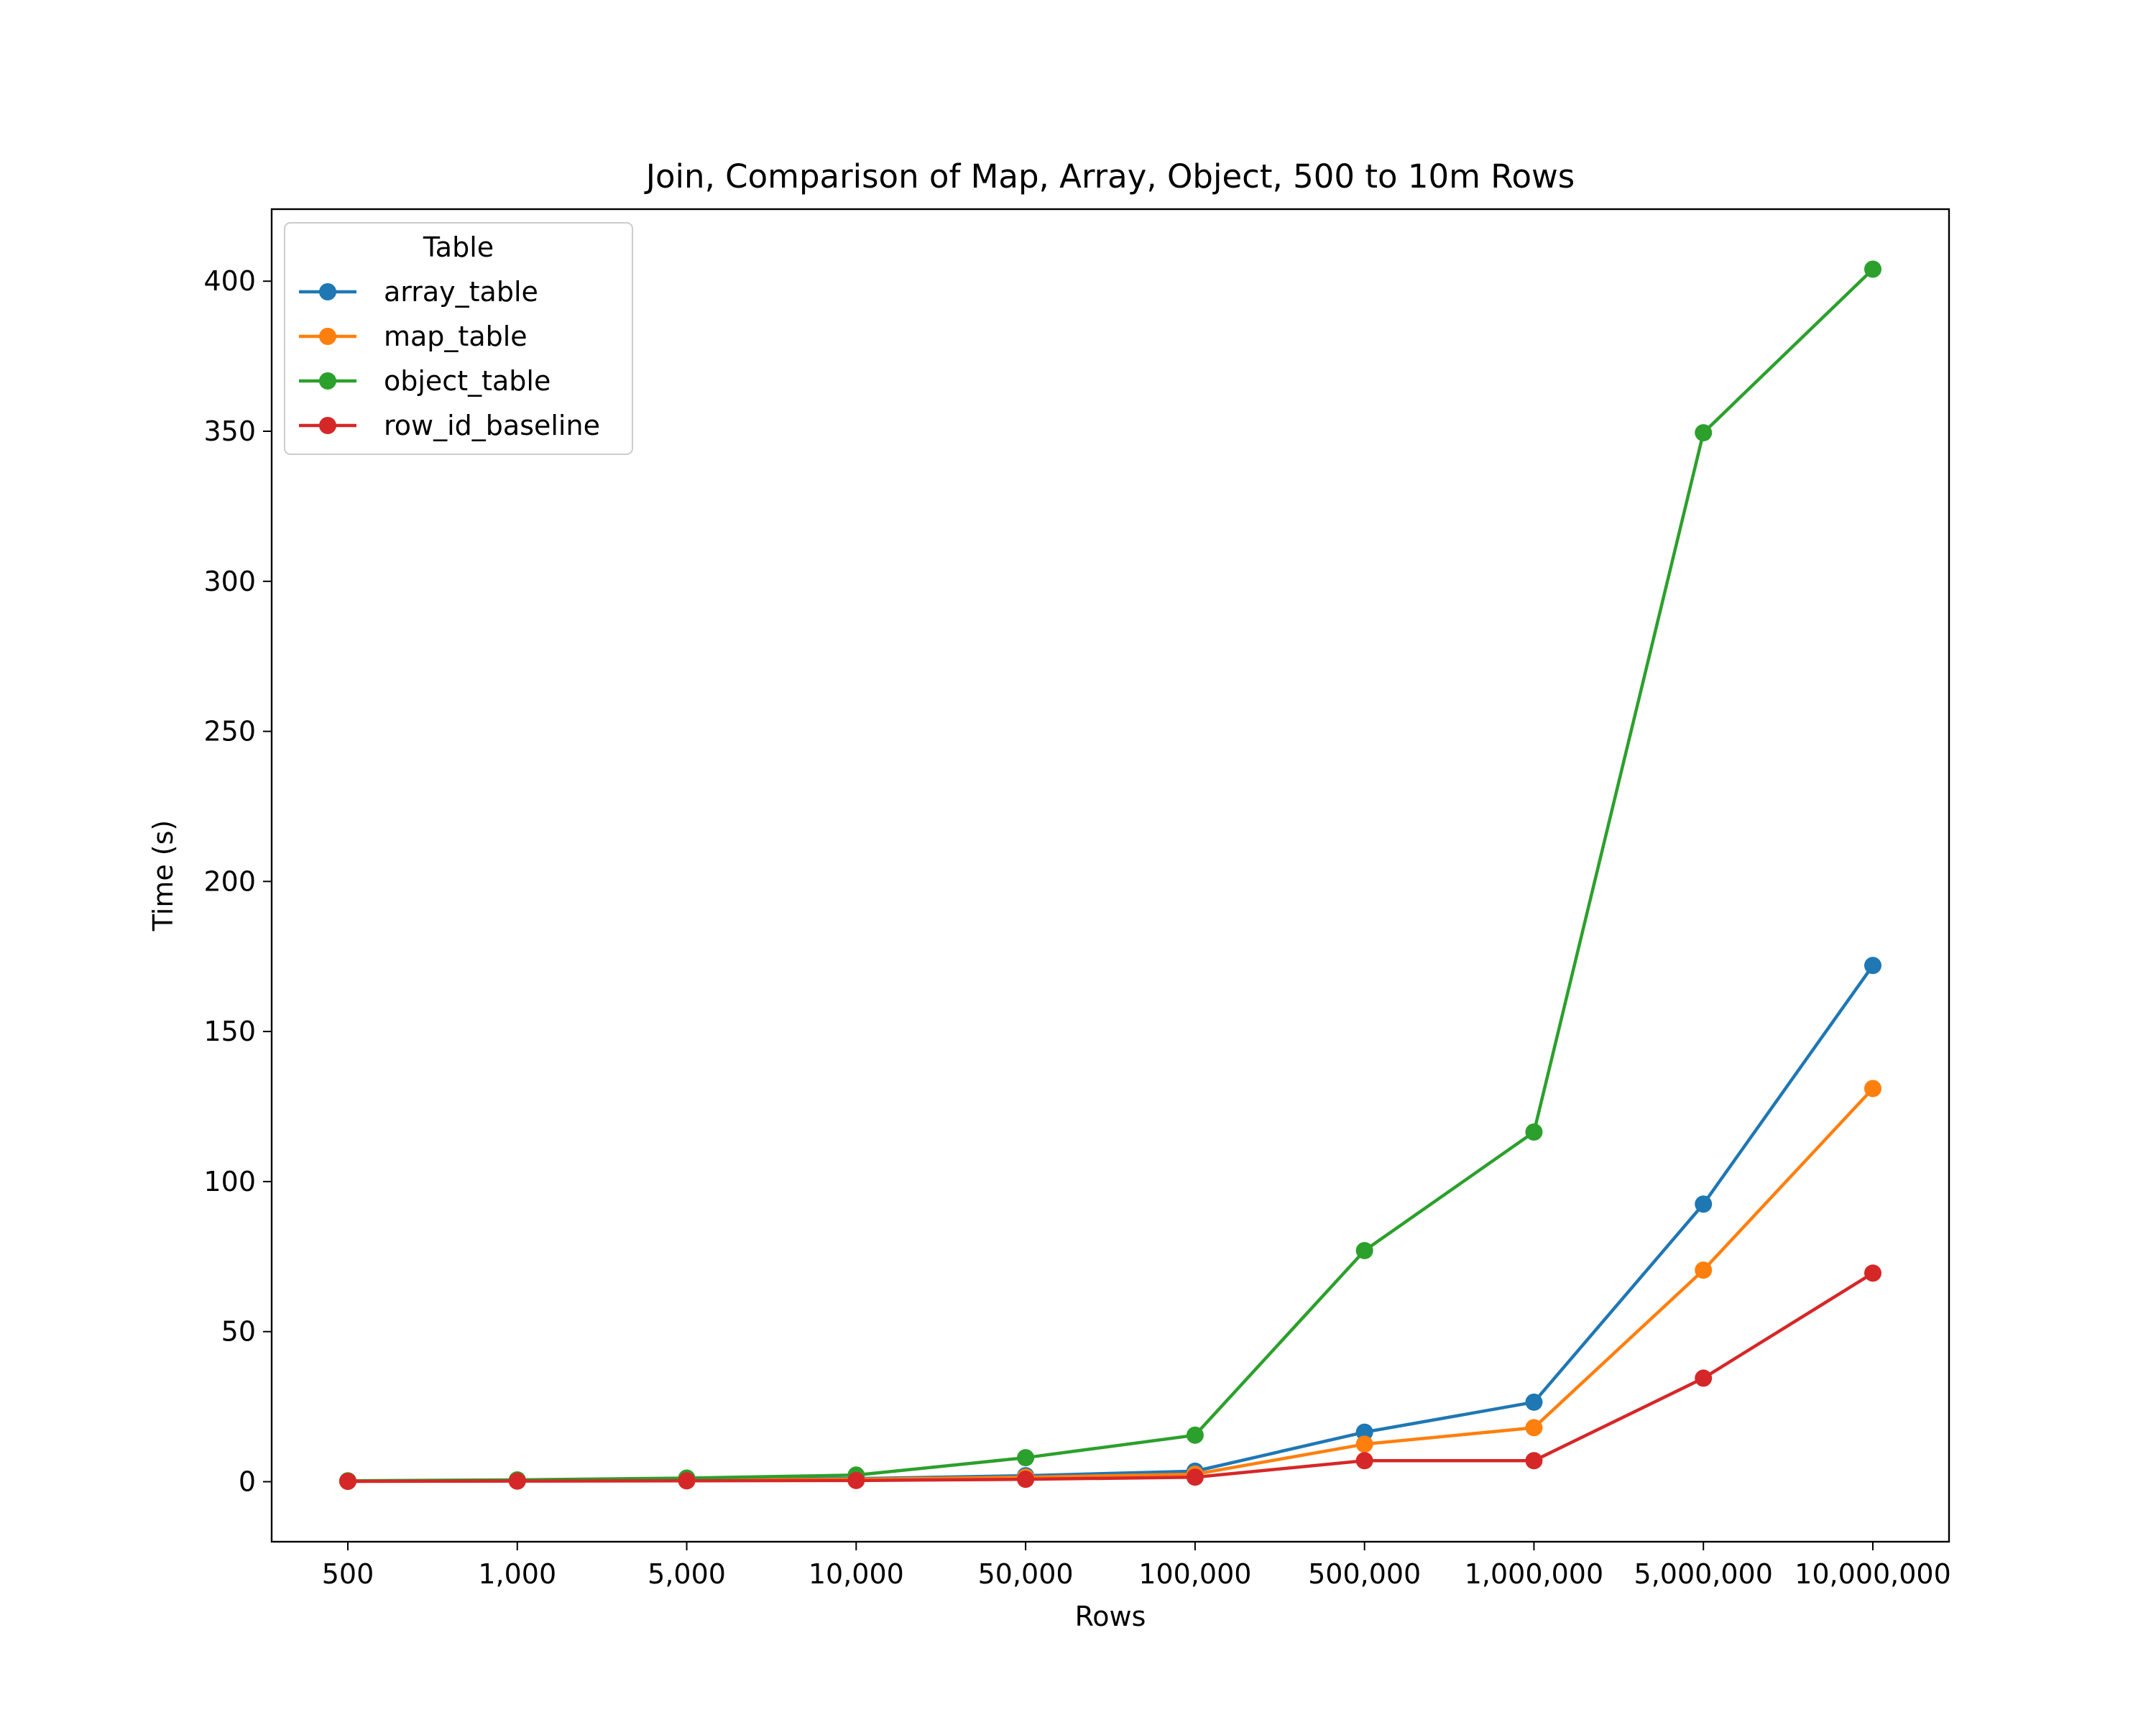 The image size is (2156, 1725). I want to click on y-tick-label: 150, so click(229, 1031).